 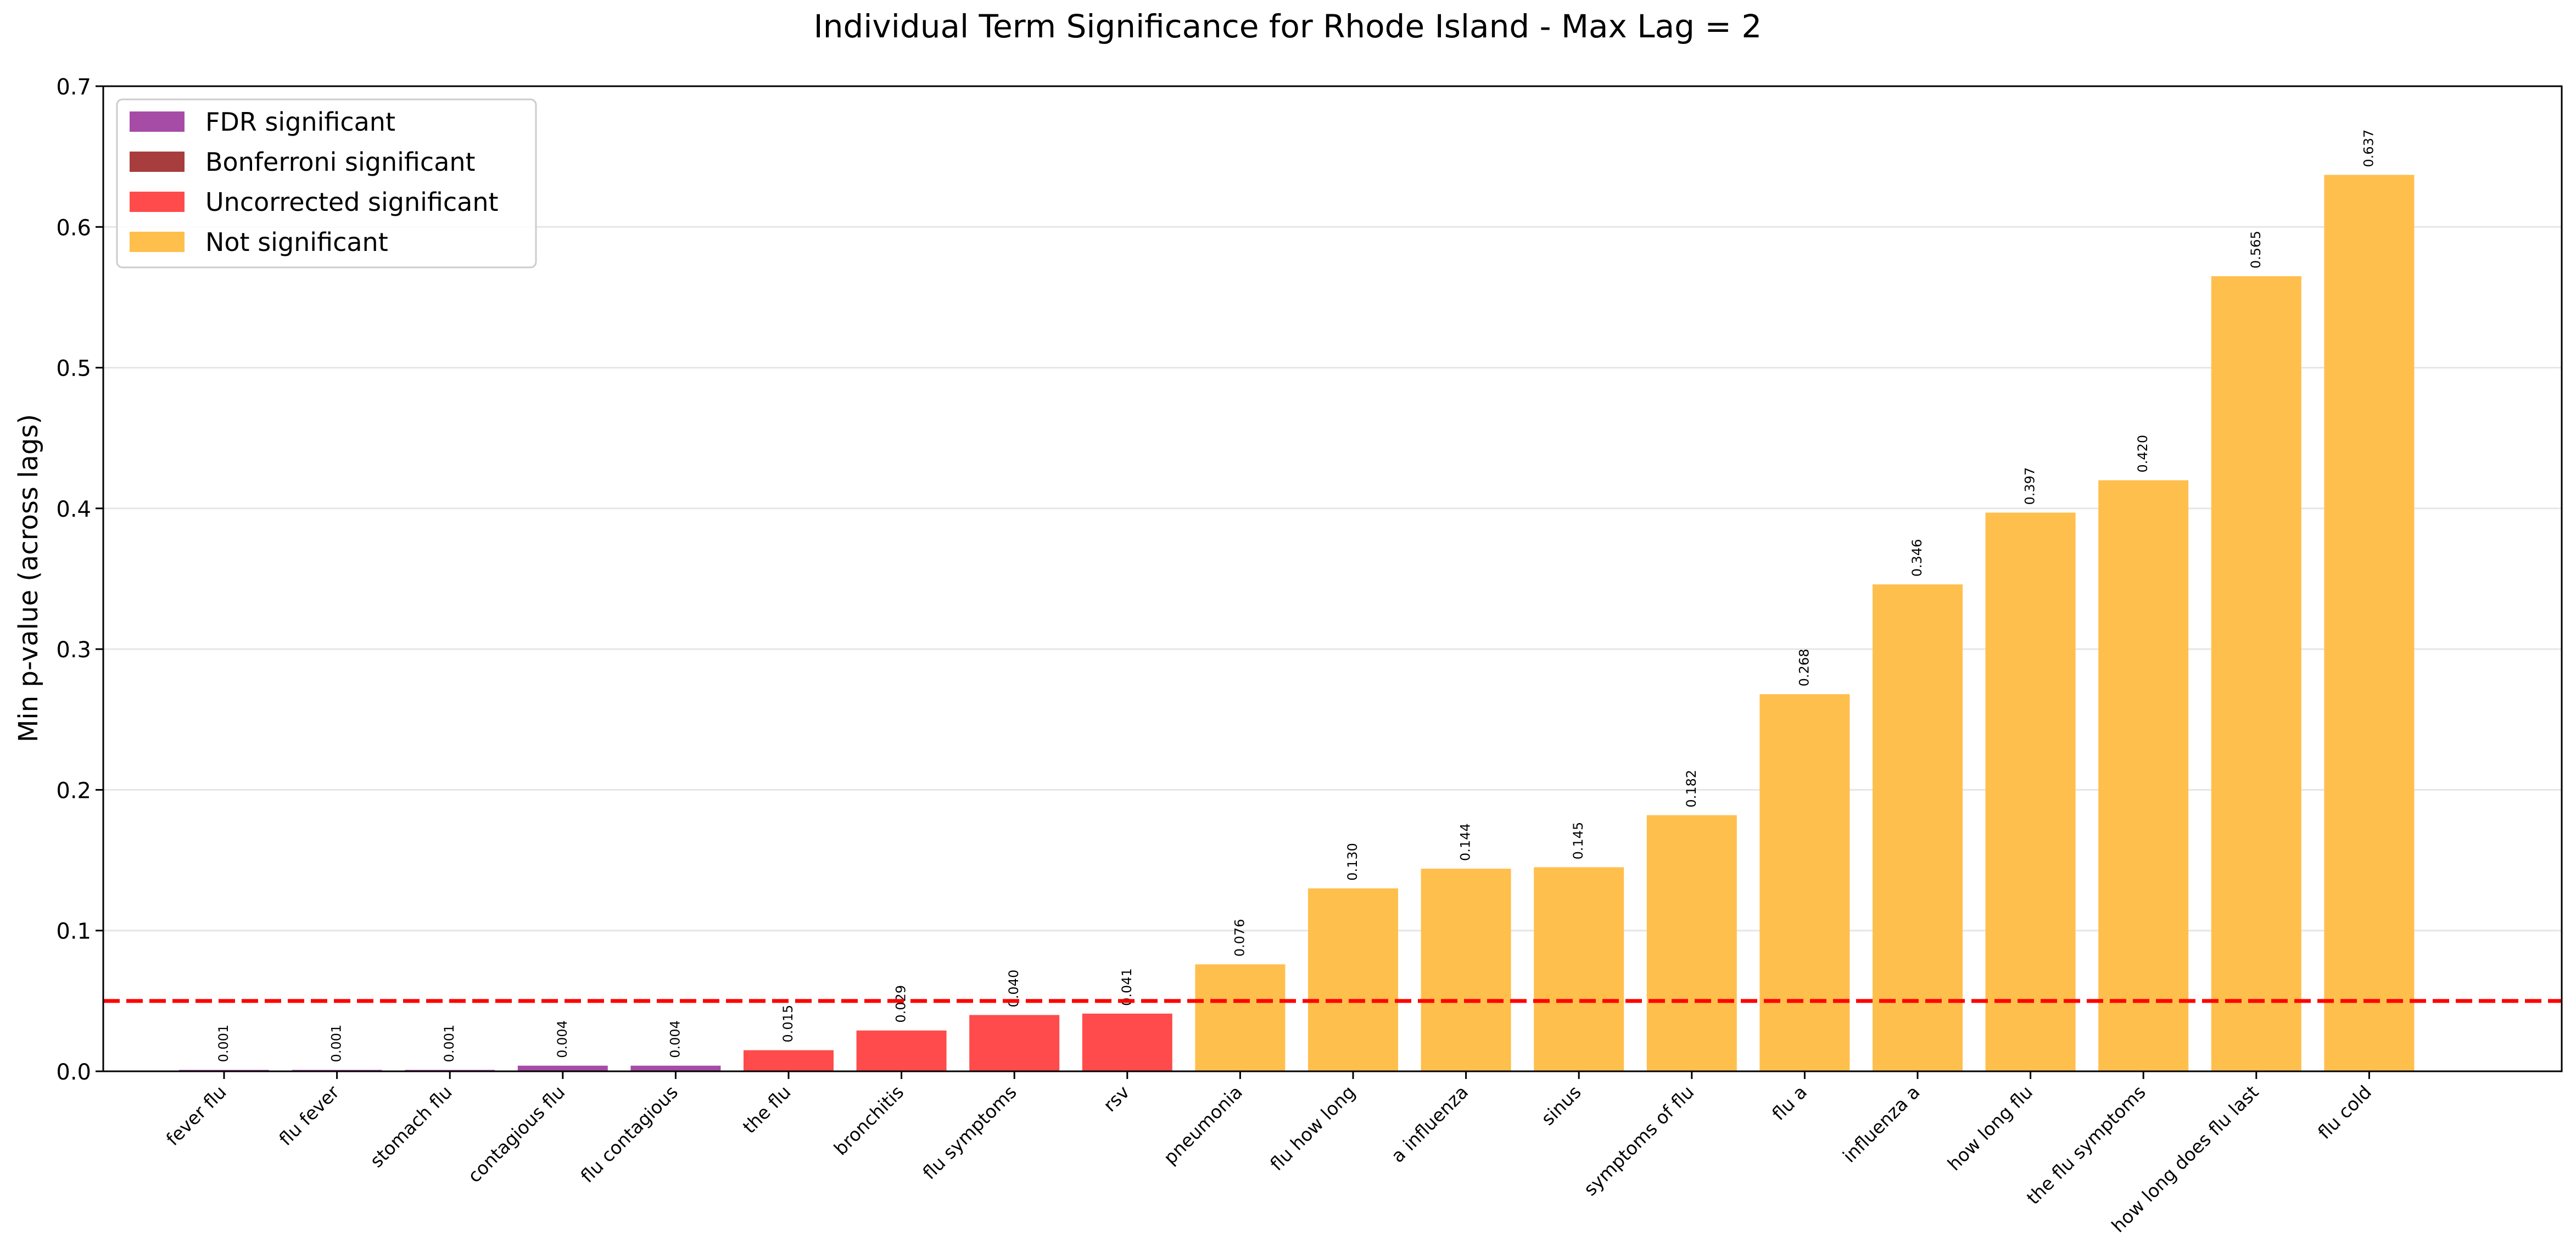 What do you see at coordinates (73, 790) in the screenshot?
I see `y-tick-label: 0.2` at bounding box center [73, 790].